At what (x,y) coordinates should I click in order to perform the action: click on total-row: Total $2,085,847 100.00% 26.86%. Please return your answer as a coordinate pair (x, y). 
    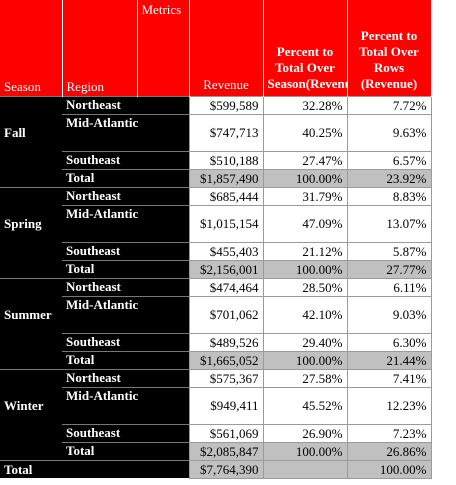
    Looking at the image, I should click on (216, 451).